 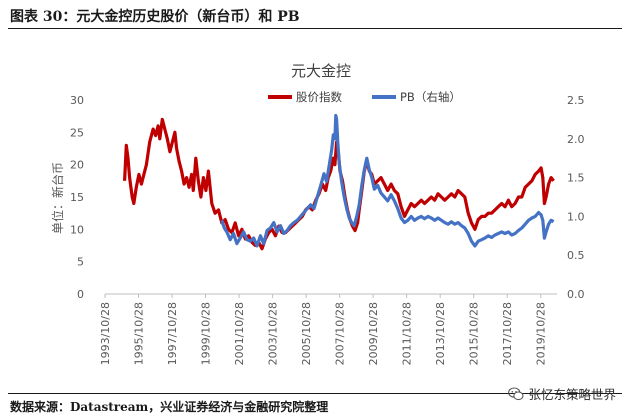 I want to click on y2-tick-label: 1.5, so click(x=576, y=178).